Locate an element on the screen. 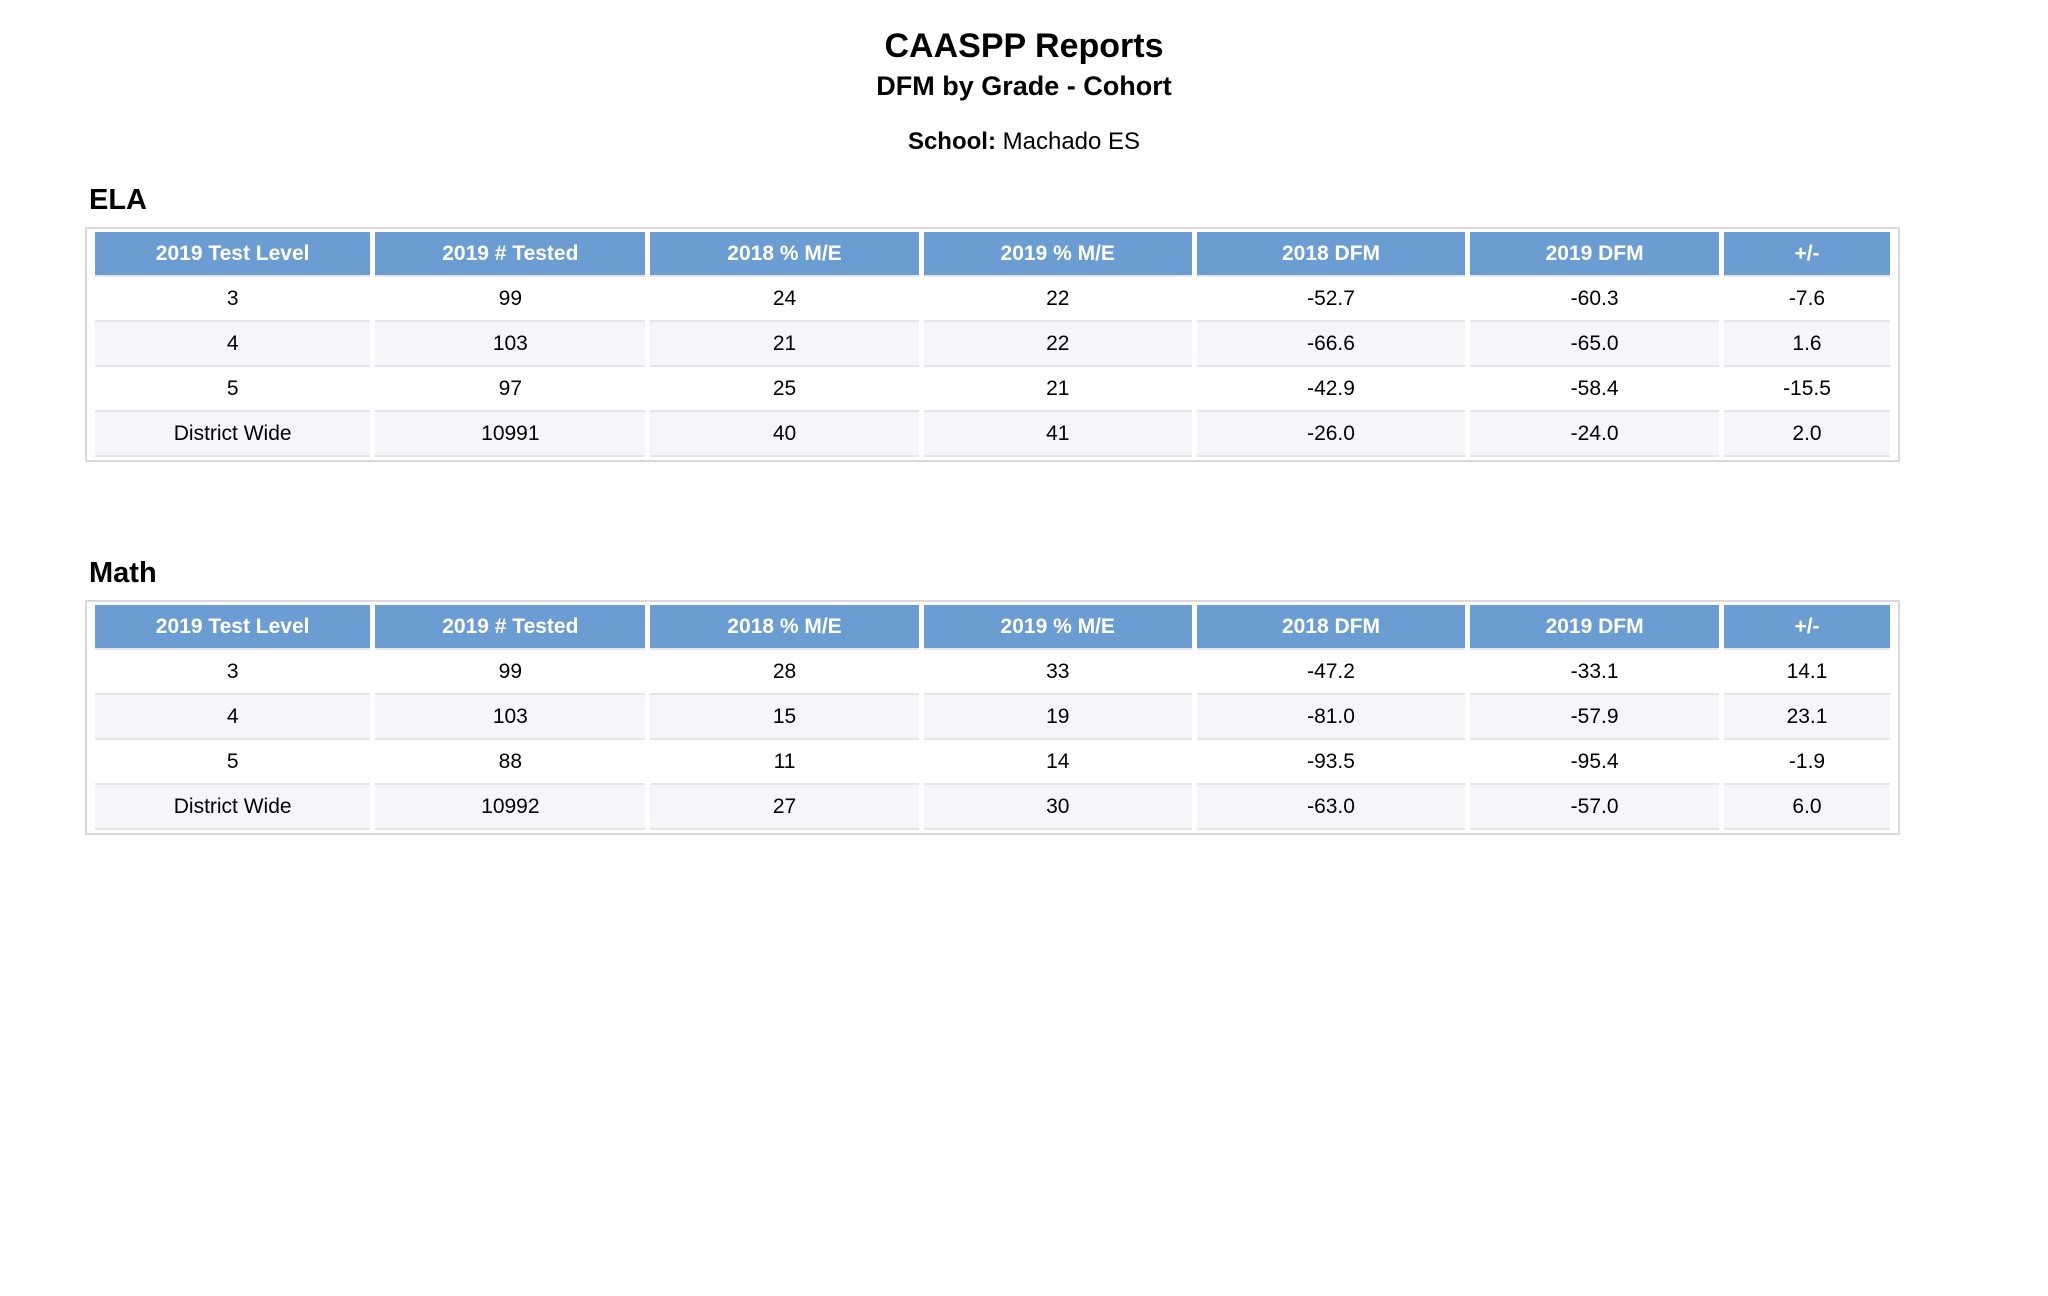 The image size is (2048, 1296). table-cell: -1.9 is located at coordinates (1807, 762).